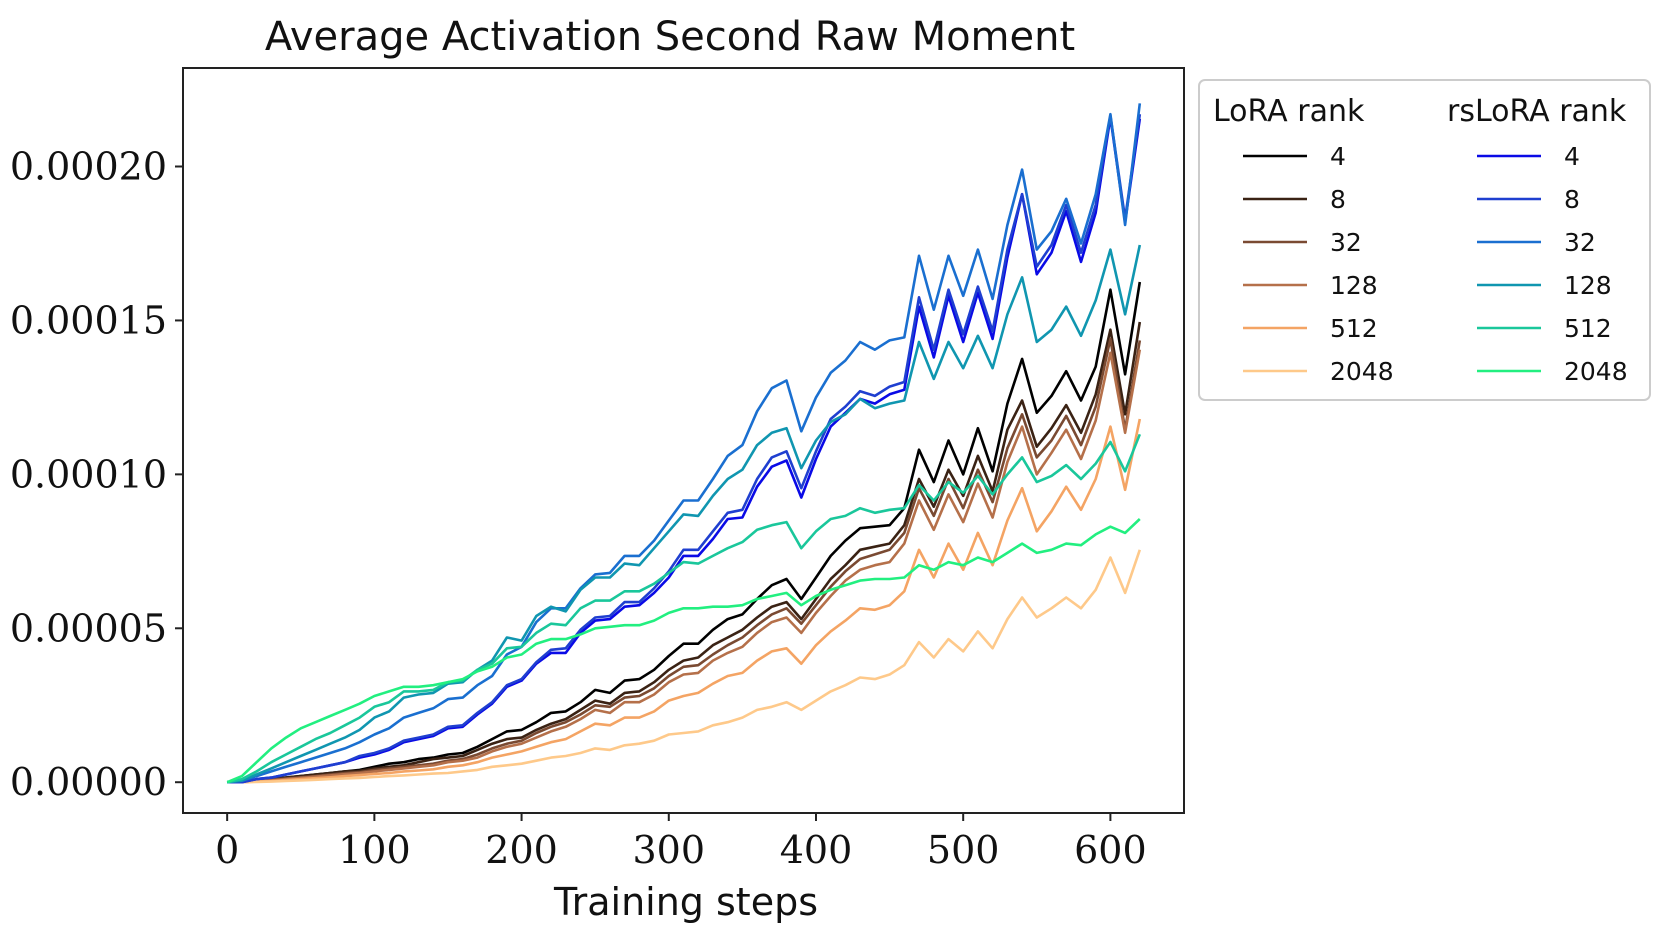  Describe the element at coordinates (88, 320) in the screenshot. I see `y-tick-label: 0.00015` at that location.